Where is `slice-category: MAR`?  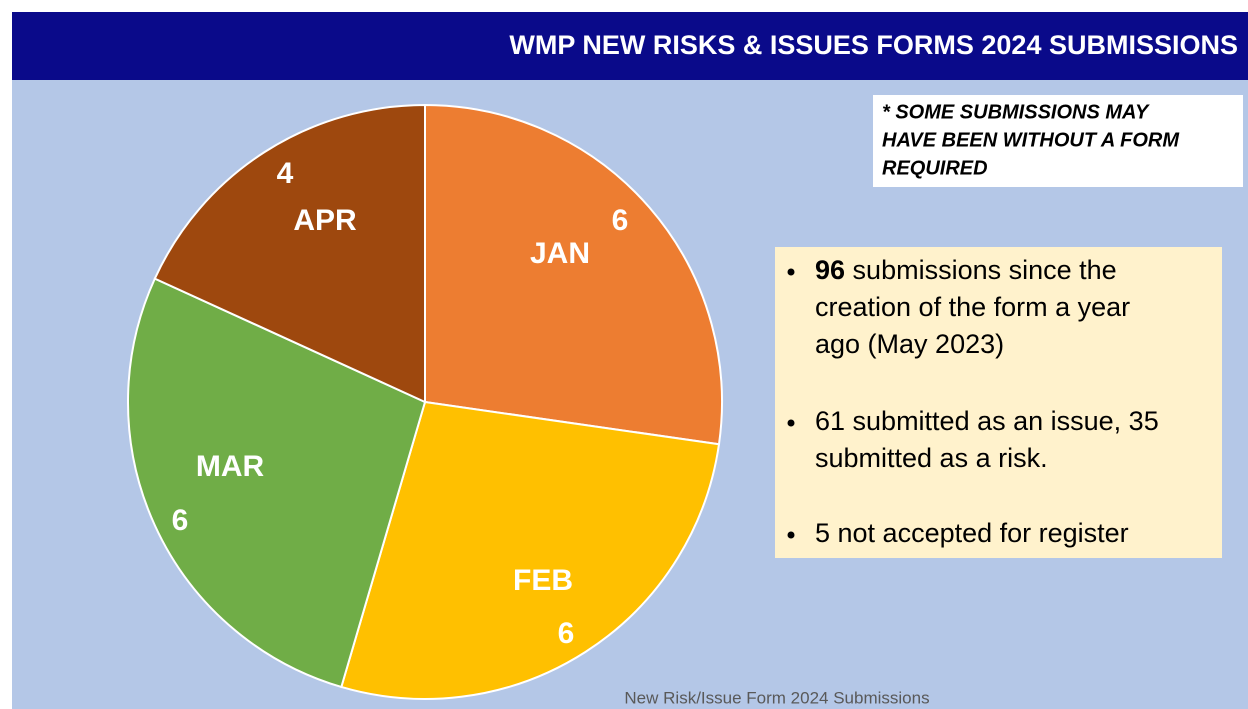 slice-category: MAR is located at coordinates (230, 466).